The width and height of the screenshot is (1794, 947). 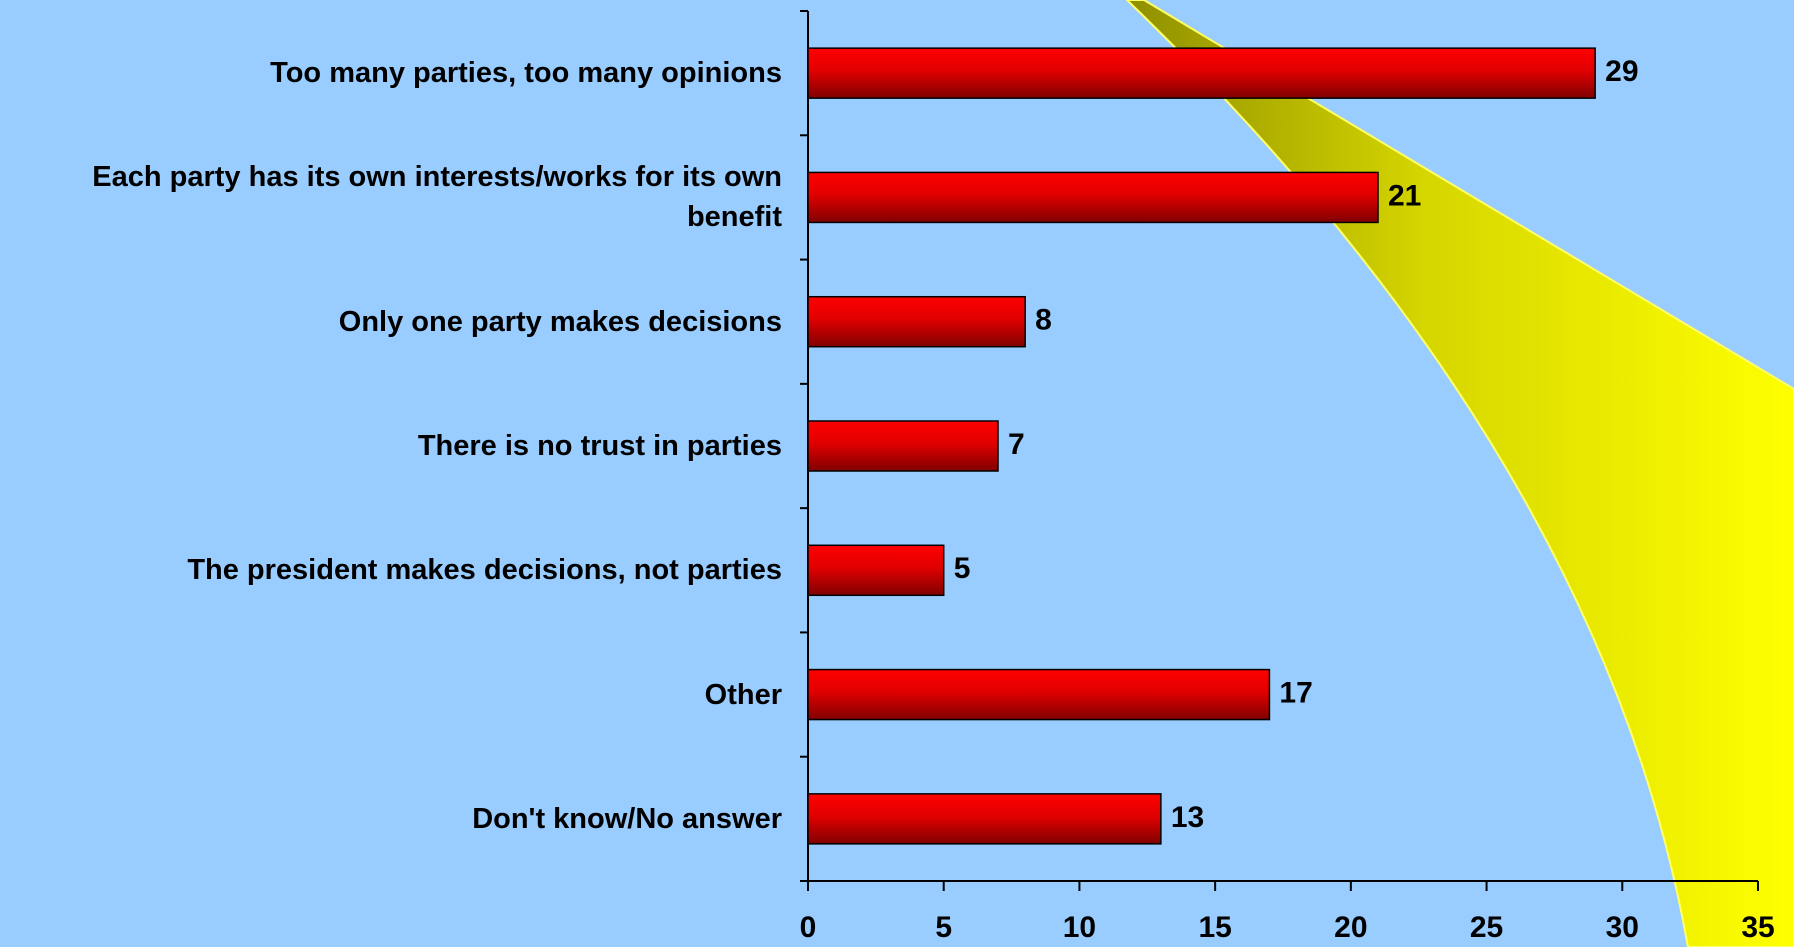 What do you see at coordinates (943, 927) in the screenshot?
I see `x-tick-label: 5` at bounding box center [943, 927].